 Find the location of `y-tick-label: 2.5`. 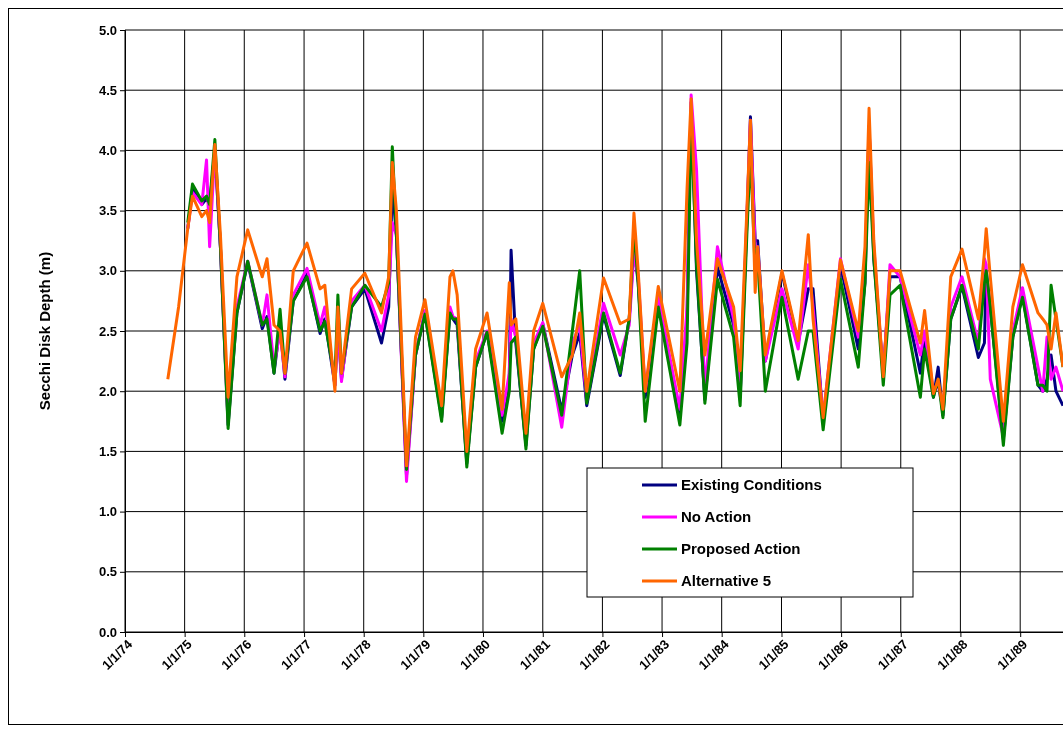

y-tick-label: 2.5 is located at coordinates (107, 331).